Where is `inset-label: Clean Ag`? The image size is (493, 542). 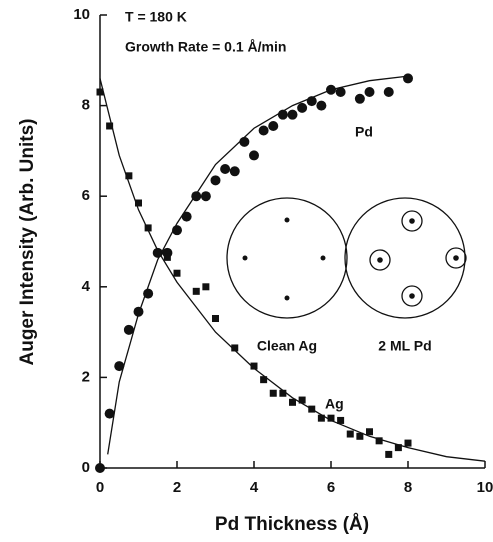 inset-label: Clean Ag is located at coordinates (287, 346).